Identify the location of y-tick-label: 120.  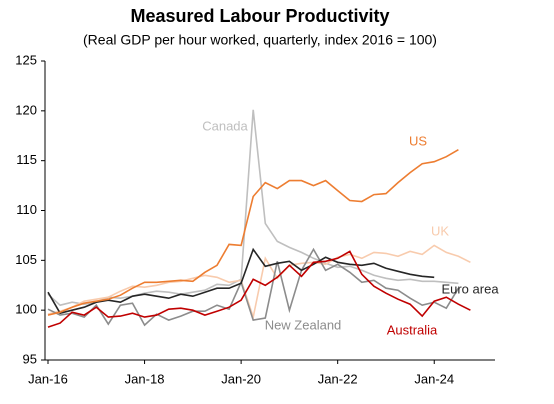
(26, 109).